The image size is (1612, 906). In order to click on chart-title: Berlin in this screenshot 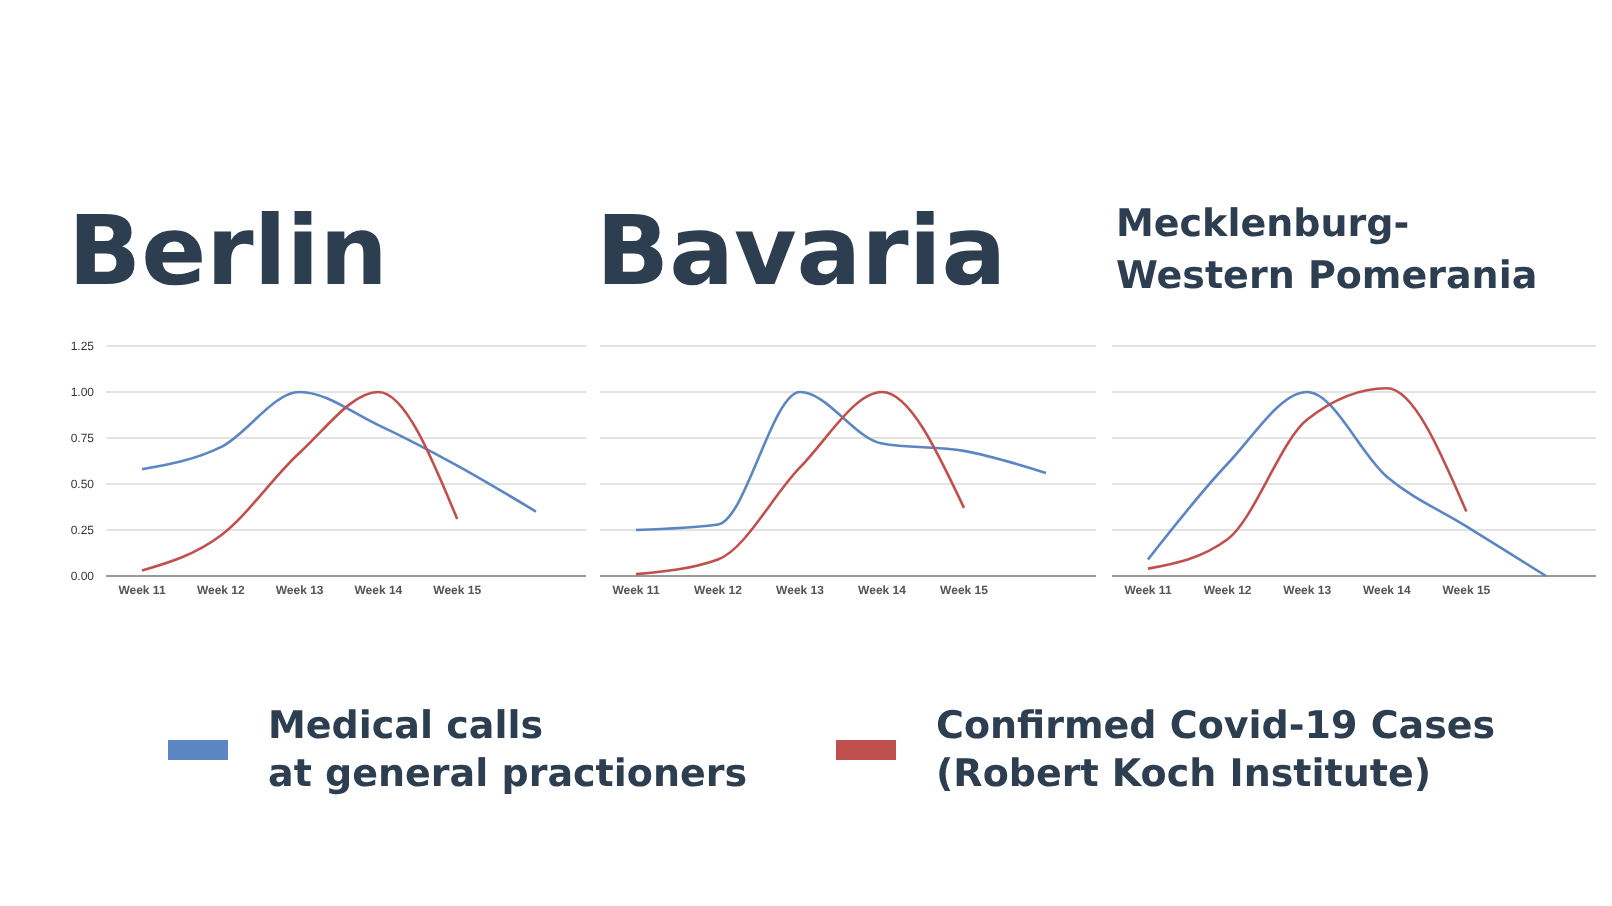, I will do `click(228, 252)`.